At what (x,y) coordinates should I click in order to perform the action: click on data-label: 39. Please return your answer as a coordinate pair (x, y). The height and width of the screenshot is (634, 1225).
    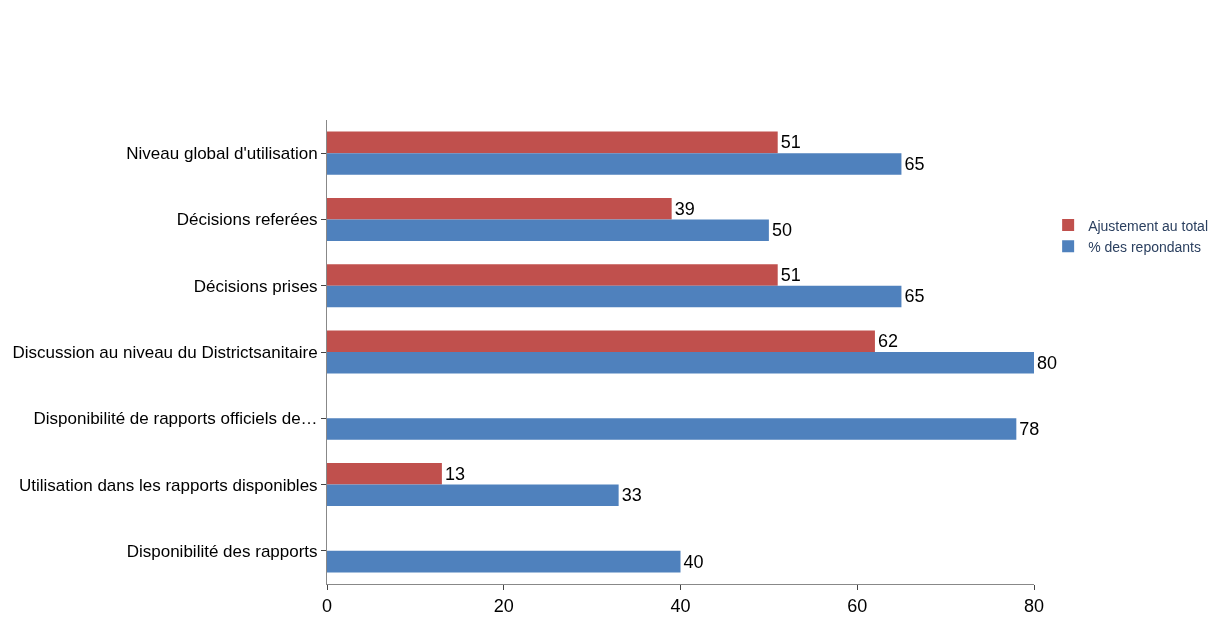
    Looking at the image, I should click on (684, 208).